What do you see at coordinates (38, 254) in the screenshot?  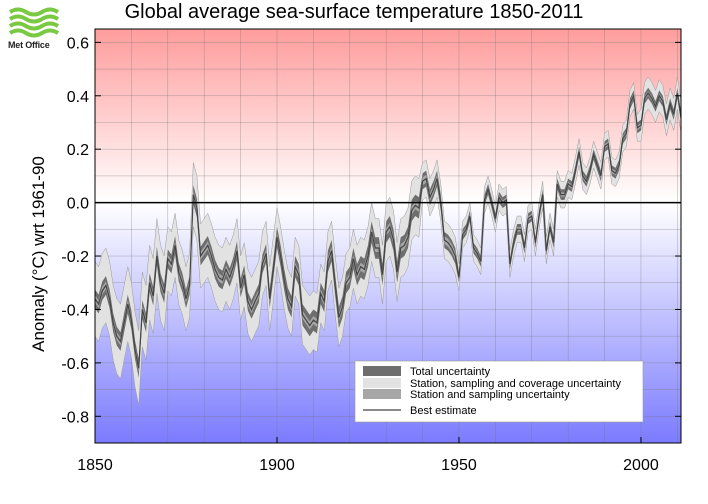 I see `y-axis-title: Anomaly (°C) wrt 1961-90` at bounding box center [38, 254].